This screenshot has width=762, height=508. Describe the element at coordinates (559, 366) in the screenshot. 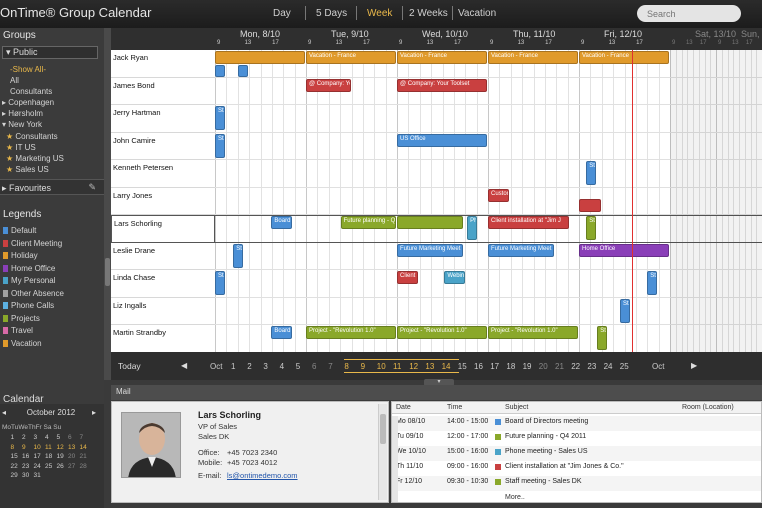

I see `date-cell: 21` at that location.